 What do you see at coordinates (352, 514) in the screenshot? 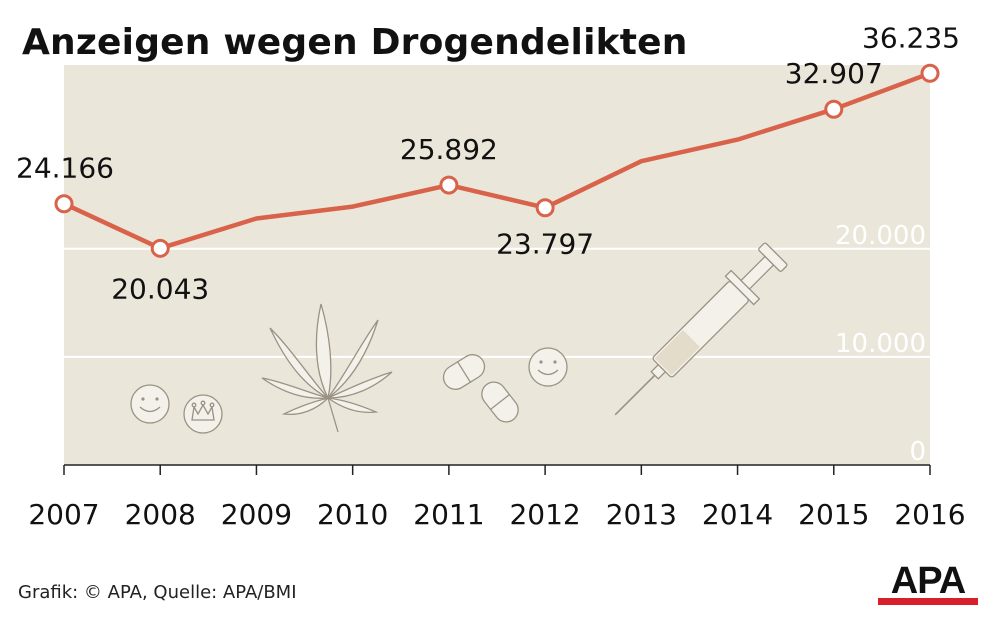
I see `x-tick-label: 2010` at bounding box center [352, 514].